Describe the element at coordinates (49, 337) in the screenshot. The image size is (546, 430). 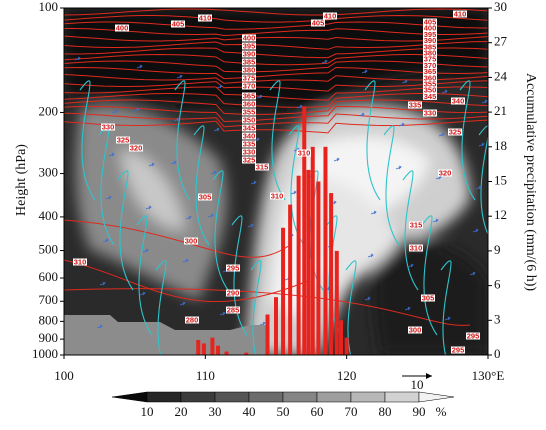
I see `y-tick-label: 900` at that location.